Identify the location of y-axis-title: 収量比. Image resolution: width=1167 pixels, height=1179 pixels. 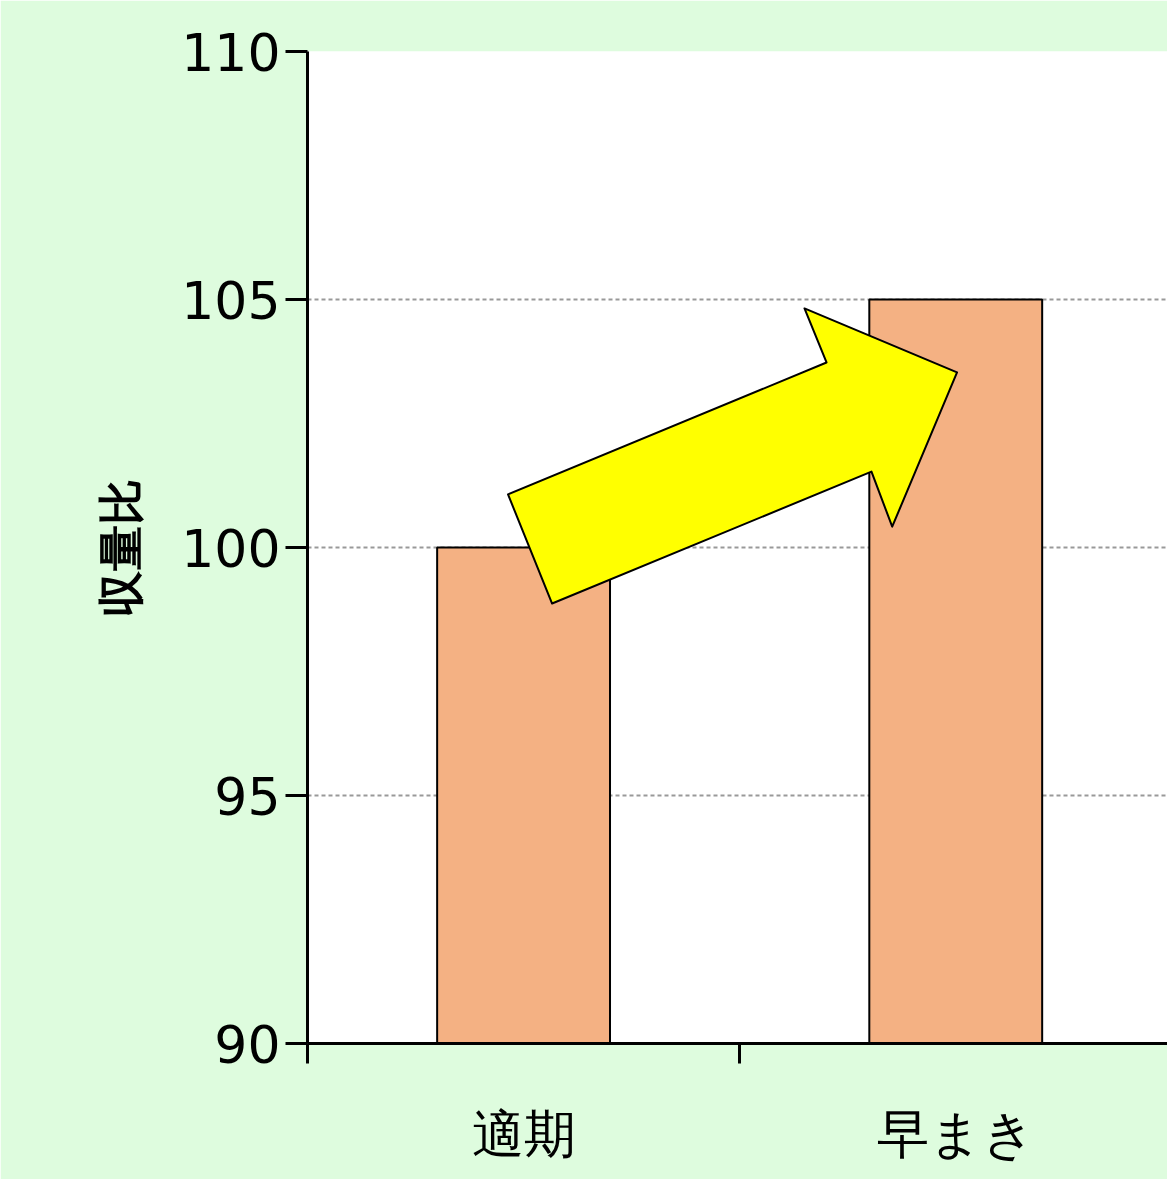
(121, 547).